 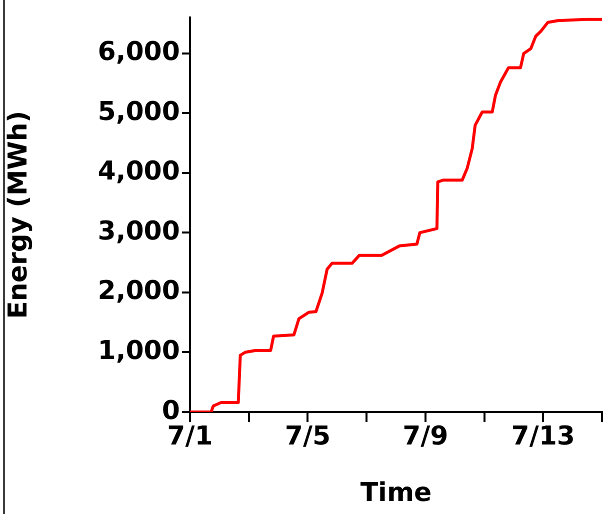 I want to click on y-tick-label: 6,000, so click(x=139, y=52).